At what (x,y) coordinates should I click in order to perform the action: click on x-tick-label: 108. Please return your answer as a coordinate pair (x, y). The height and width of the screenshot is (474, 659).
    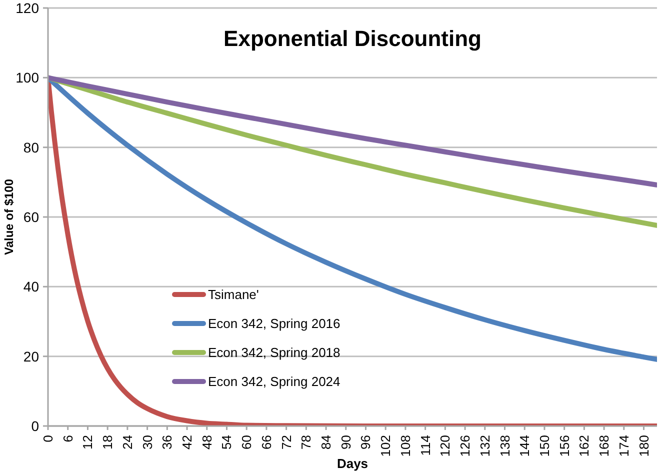
    Looking at the image, I should click on (405, 446).